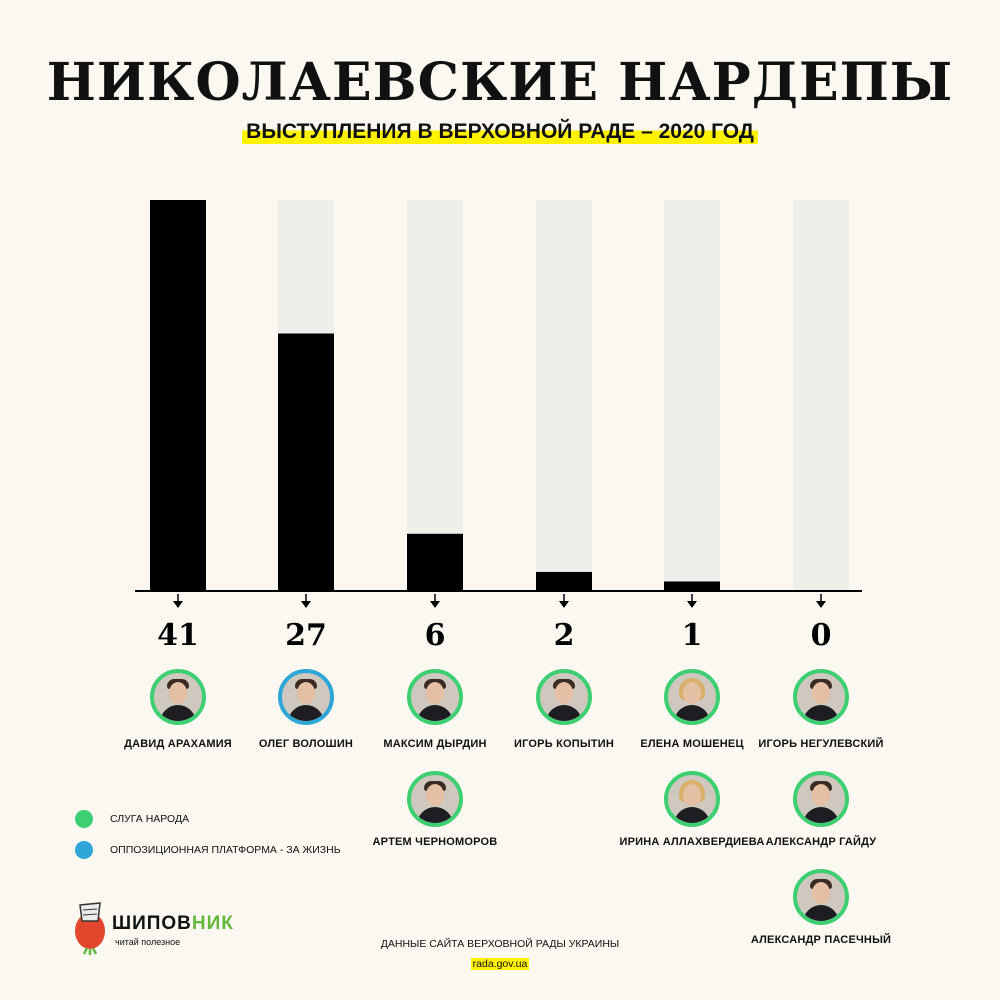 The width and height of the screenshot is (1000, 1000). Describe the element at coordinates (306, 635) in the screenshot. I see `value-label: 27` at that location.